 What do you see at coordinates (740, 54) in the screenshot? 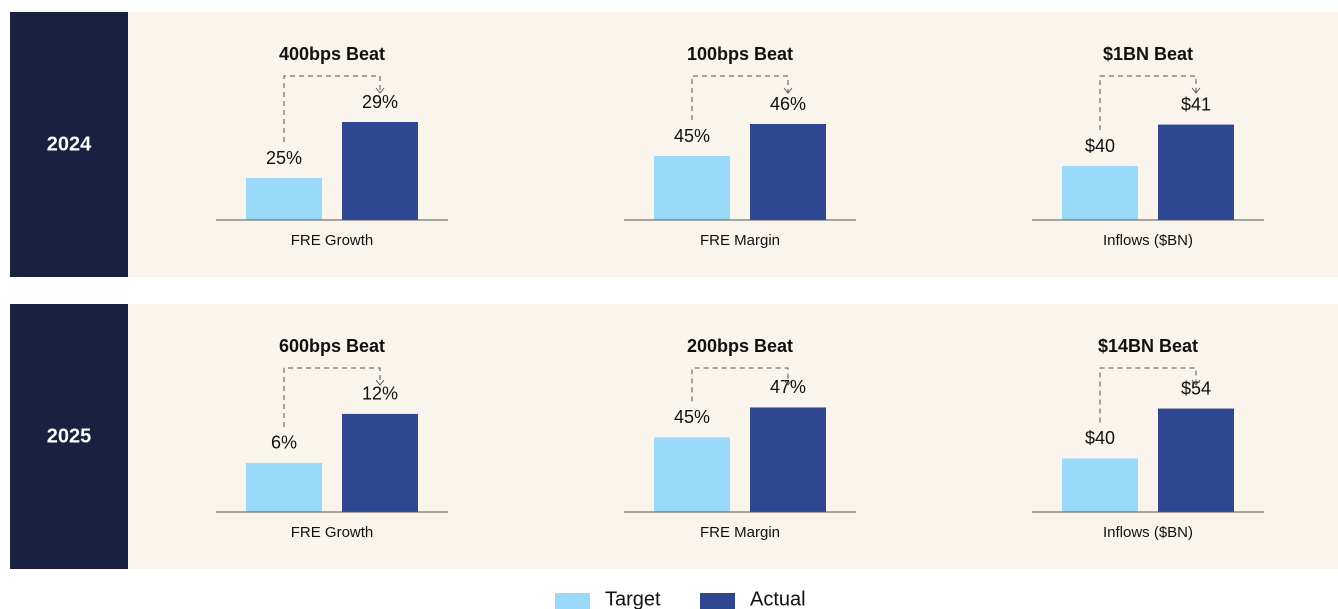
I see `chart-title: 100bps Beat` at bounding box center [740, 54].